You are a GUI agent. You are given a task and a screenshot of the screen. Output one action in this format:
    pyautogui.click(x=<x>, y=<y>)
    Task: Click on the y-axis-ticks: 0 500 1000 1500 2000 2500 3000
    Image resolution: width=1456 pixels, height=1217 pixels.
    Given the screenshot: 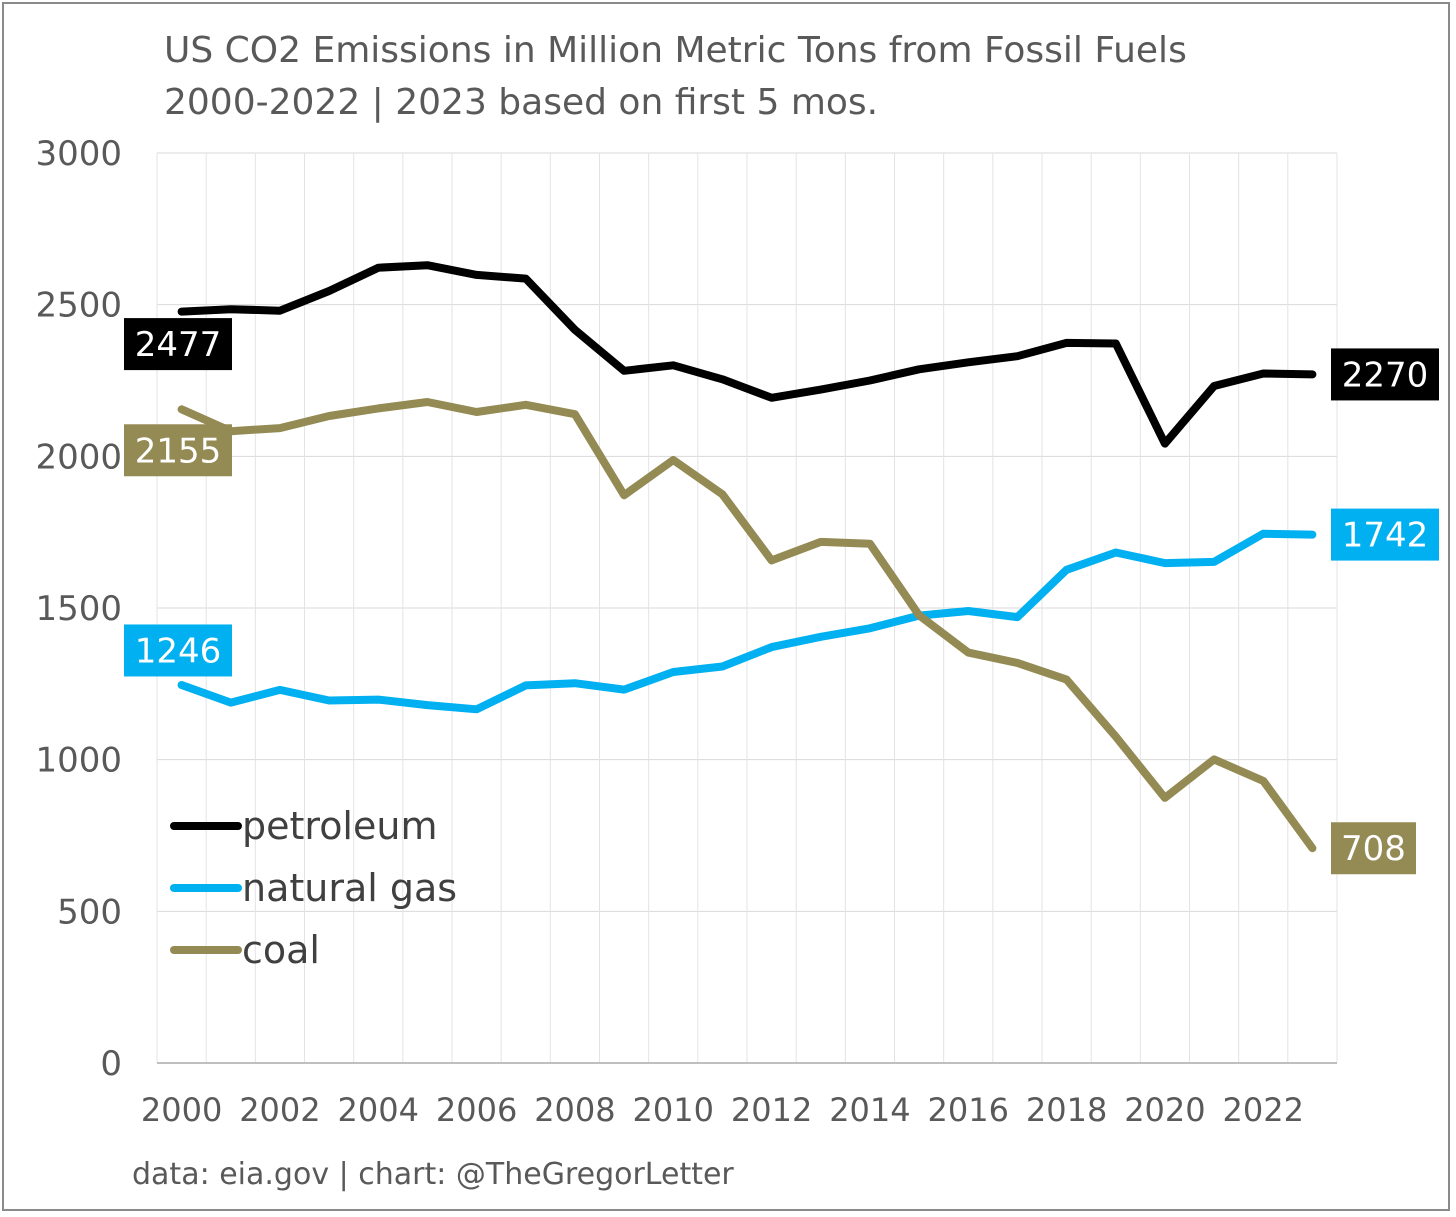 What is the action you would take?
    pyautogui.click(x=78, y=609)
    